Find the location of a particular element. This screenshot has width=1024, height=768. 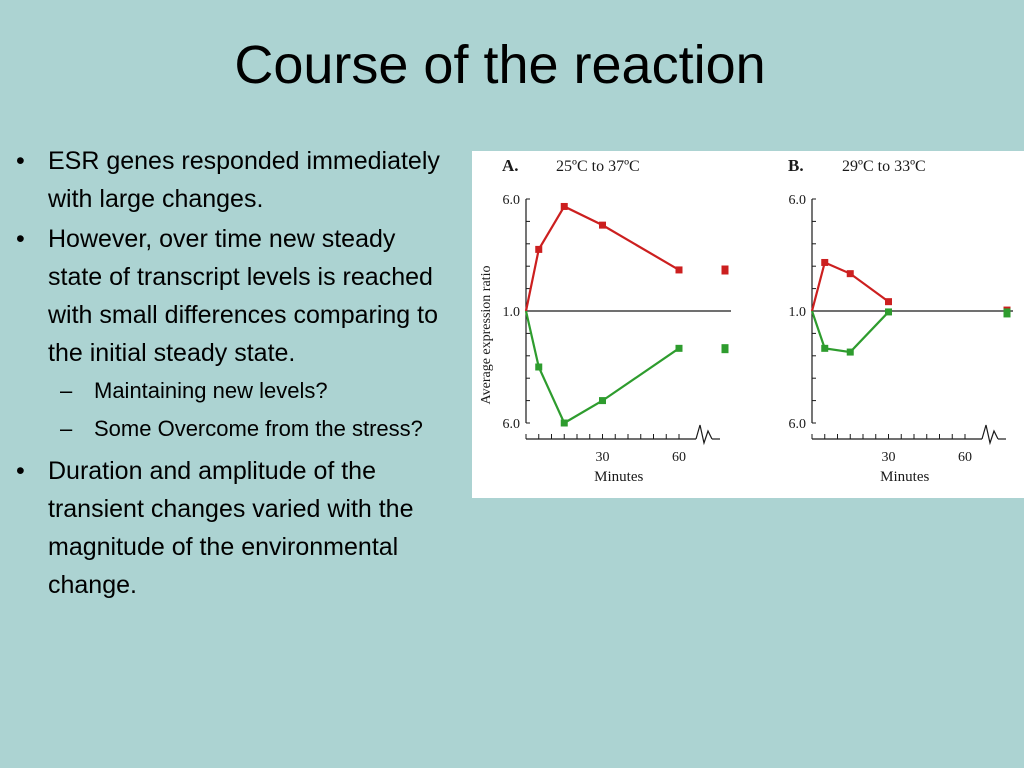

steady-up-marker is located at coordinates (725, 270).